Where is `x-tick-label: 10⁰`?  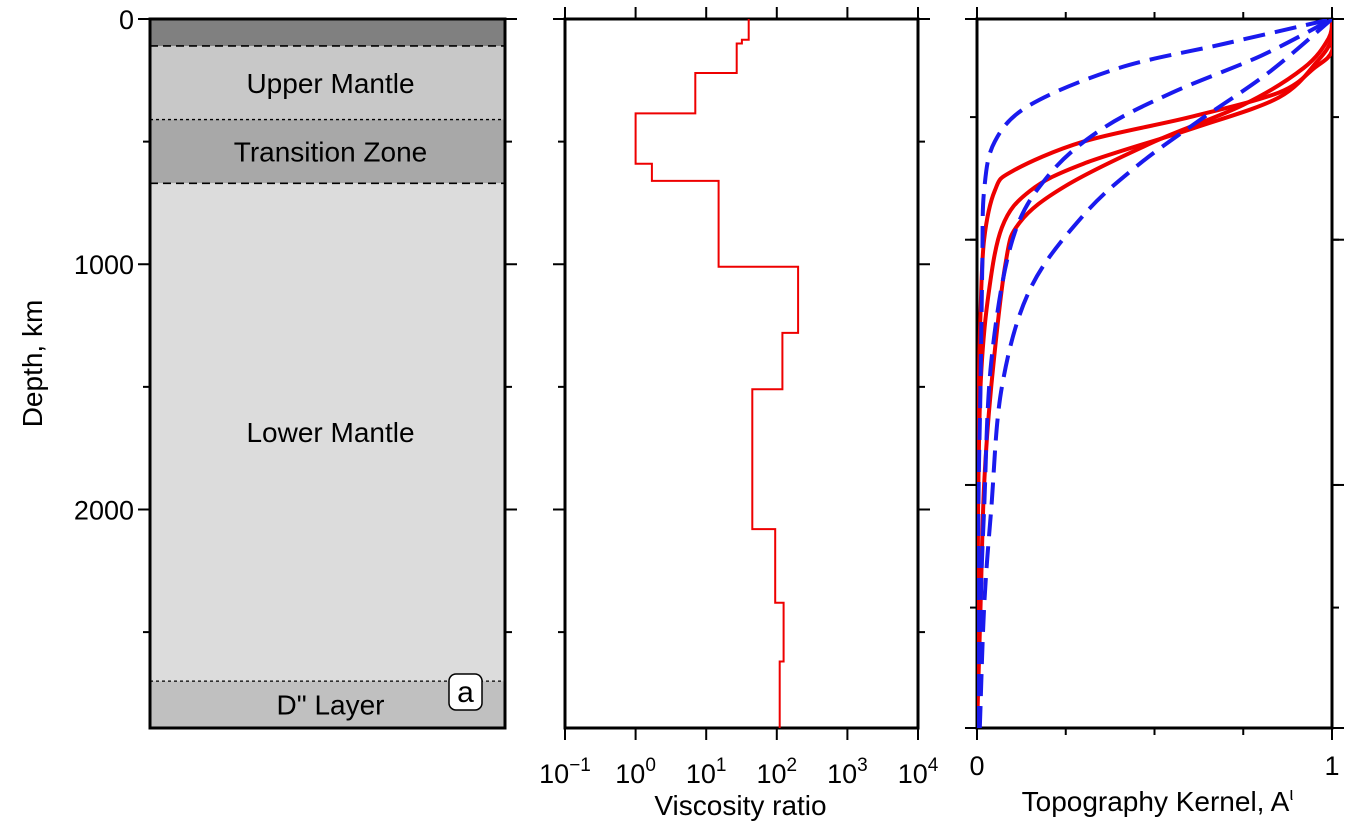
x-tick-label: 10⁰ is located at coordinates (635, 772).